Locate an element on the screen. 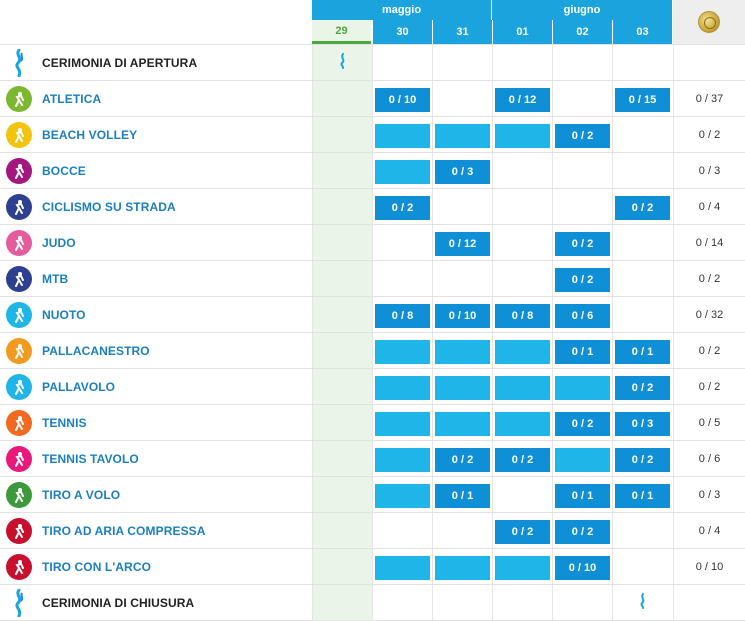  sport-name: CICLISMO SU STRADA is located at coordinates (109, 207).